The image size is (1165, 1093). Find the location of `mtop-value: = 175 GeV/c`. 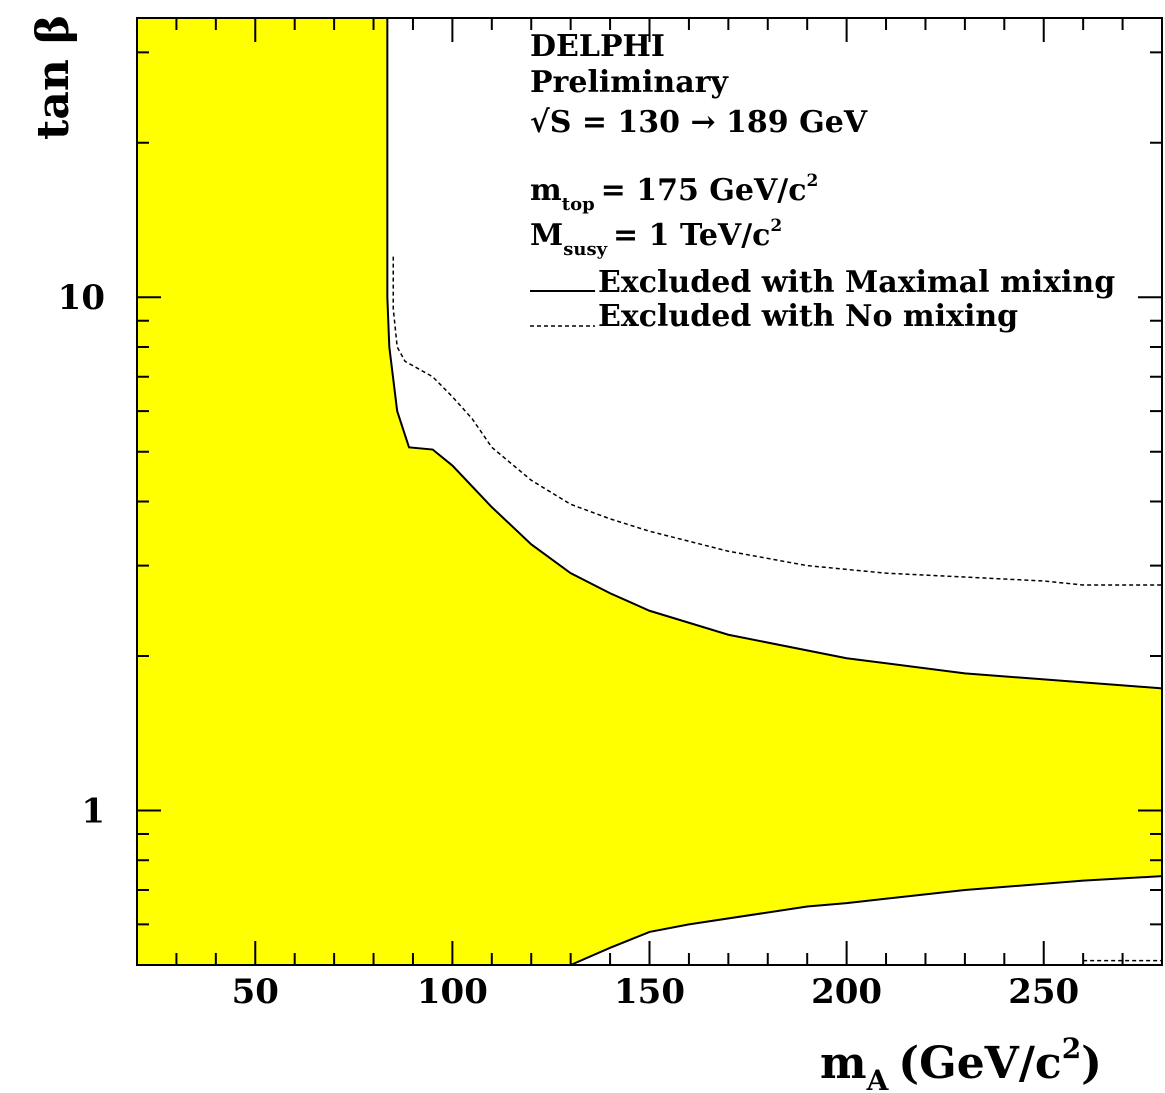

mtop-value: = 175 GeV/c is located at coordinates (704, 190).